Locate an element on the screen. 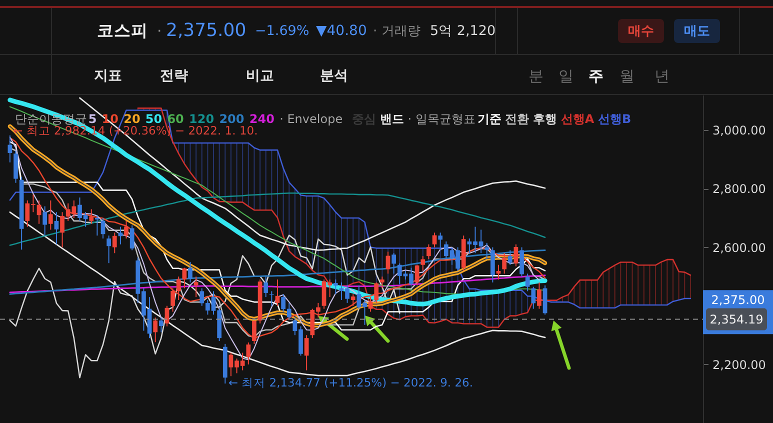  text: 선행A is located at coordinates (577, 119).